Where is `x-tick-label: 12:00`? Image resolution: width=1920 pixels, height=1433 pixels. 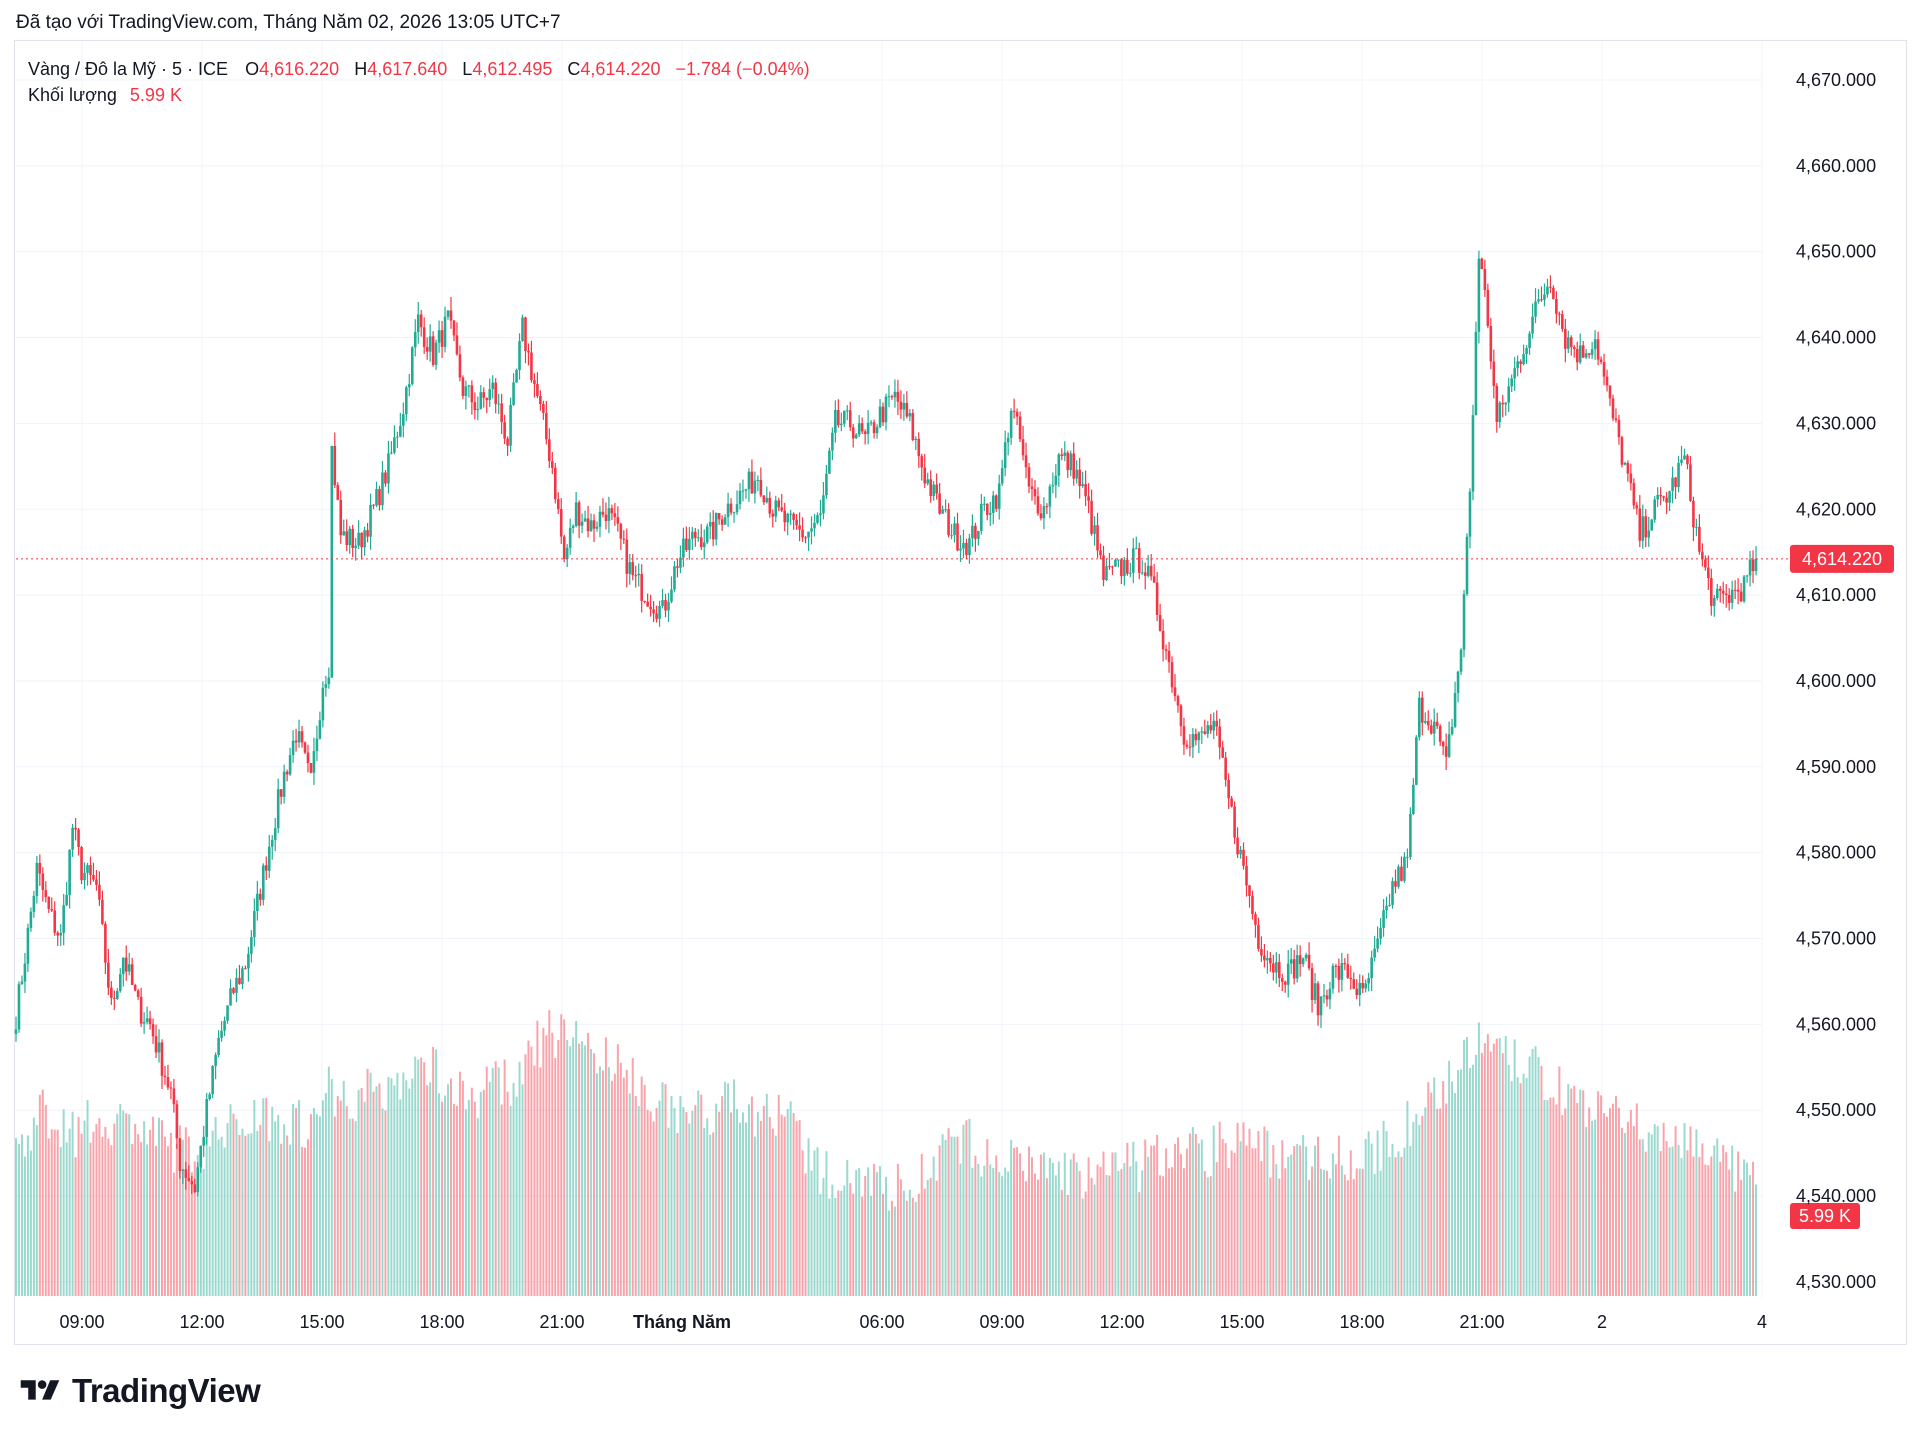
x-tick-label: 12:00 is located at coordinates (201, 1322).